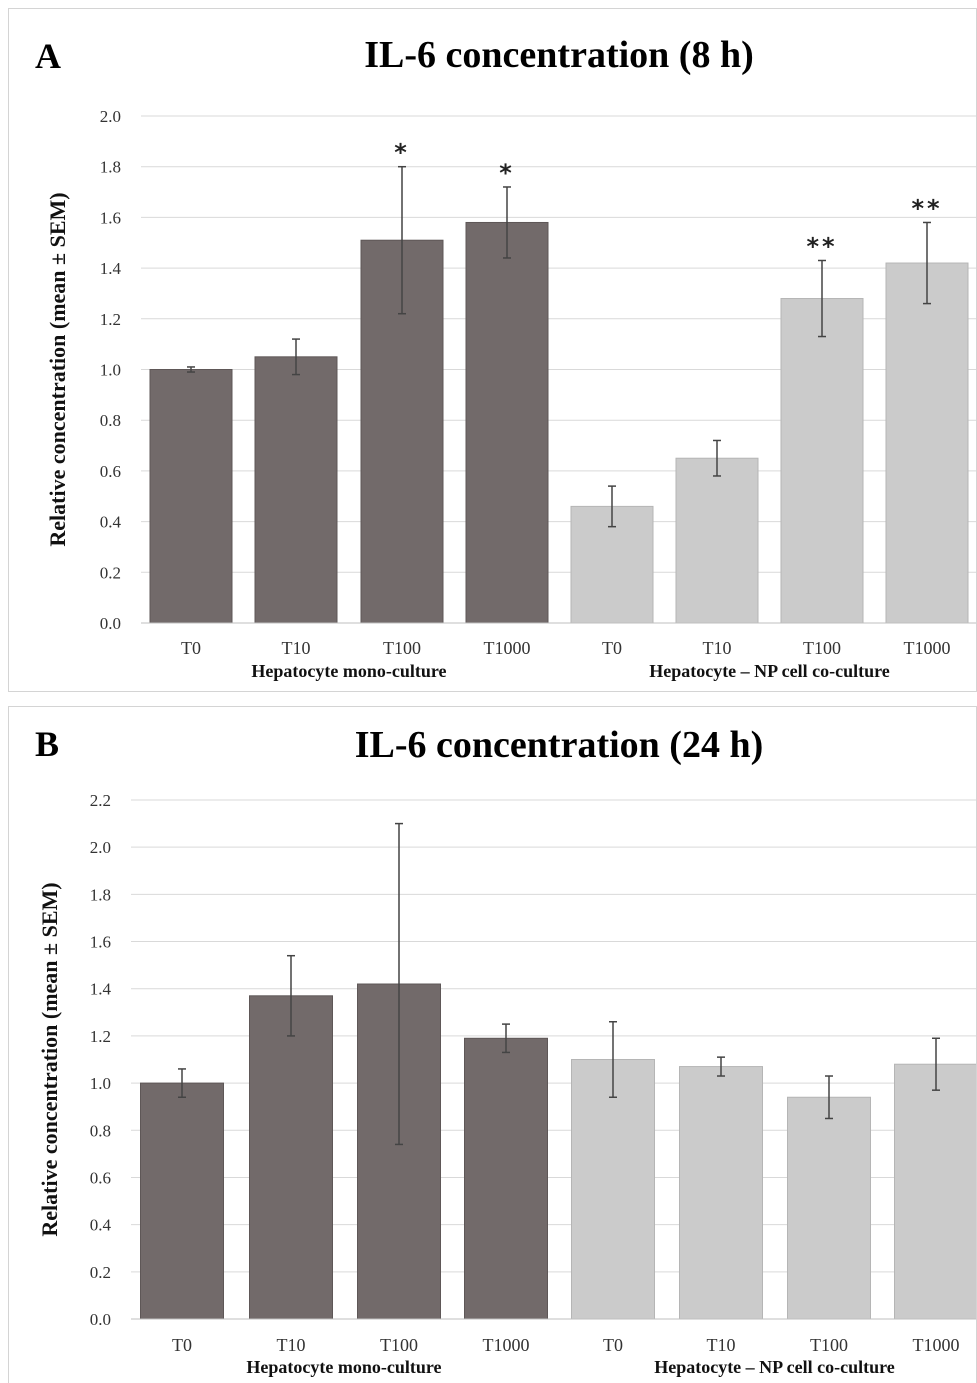 The image size is (977, 1383). I want to click on chart-a-y-tick-label: 1.6, so click(110, 217).